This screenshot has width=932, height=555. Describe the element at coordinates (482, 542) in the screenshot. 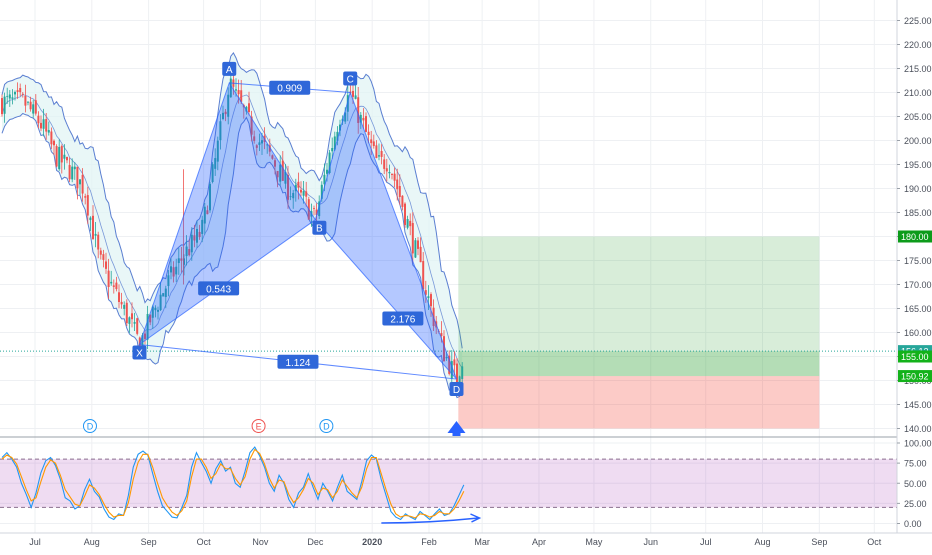

I see `time-tick-label: Mar` at that location.